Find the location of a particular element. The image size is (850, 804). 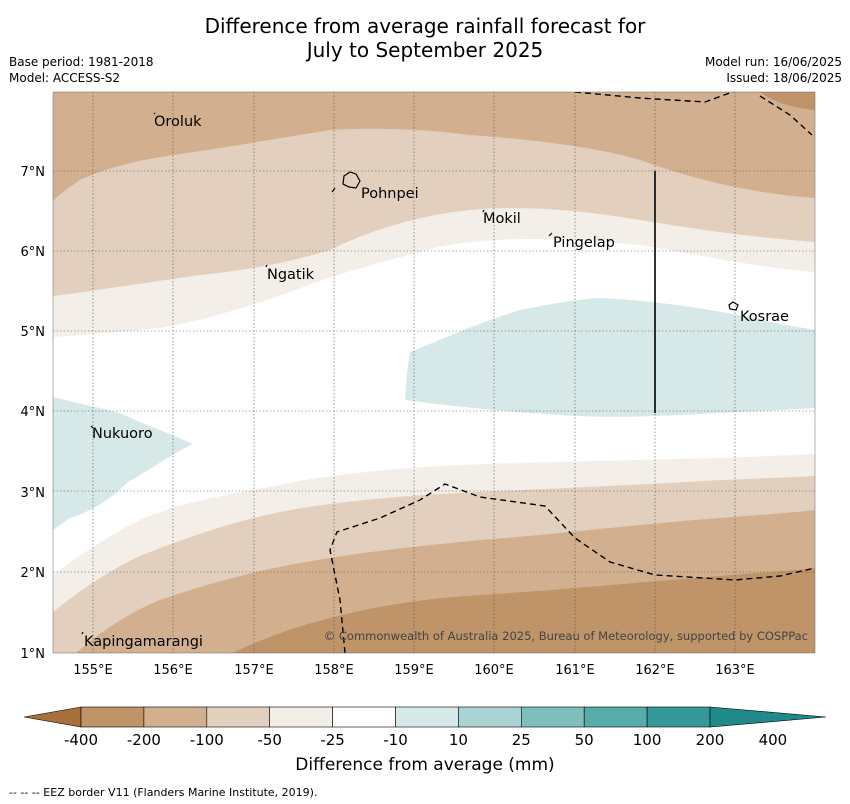

x-tick: 158°E is located at coordinates (334, 670).